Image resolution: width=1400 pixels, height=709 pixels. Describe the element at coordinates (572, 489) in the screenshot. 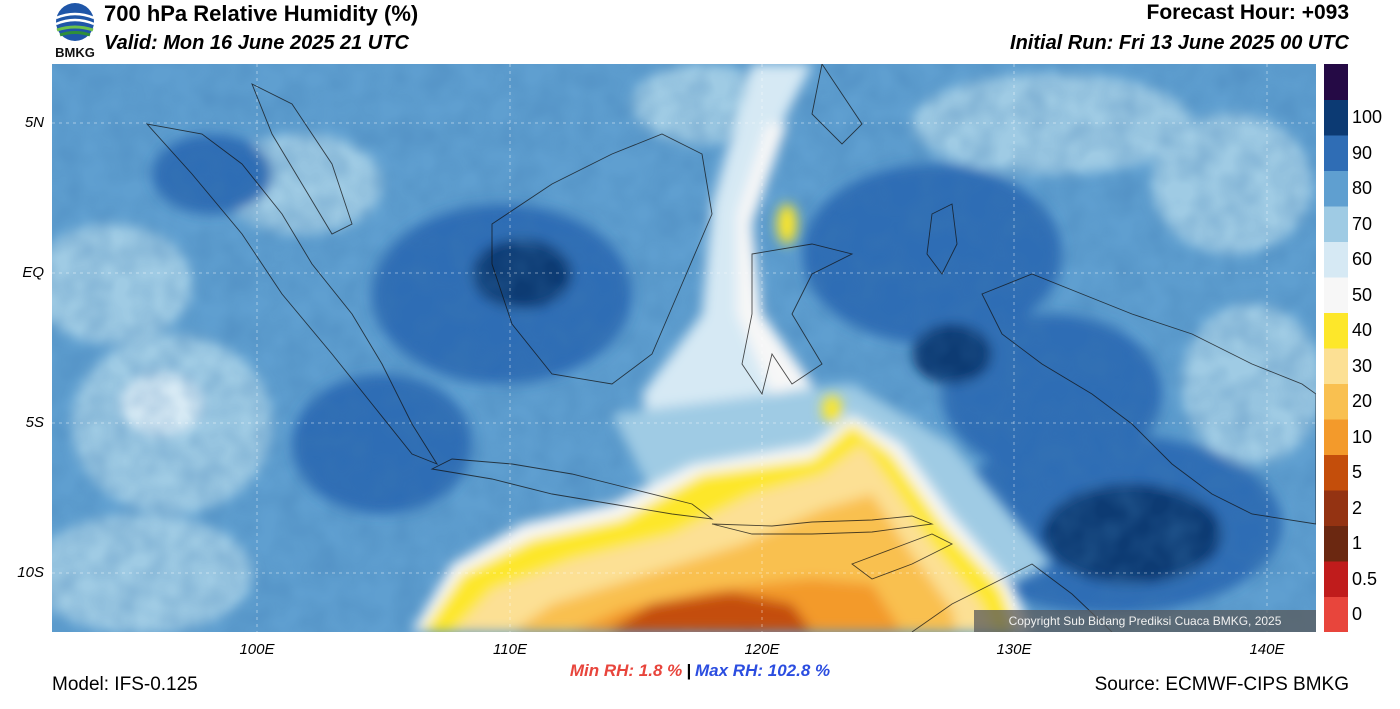

I see `java-coast` at that location.